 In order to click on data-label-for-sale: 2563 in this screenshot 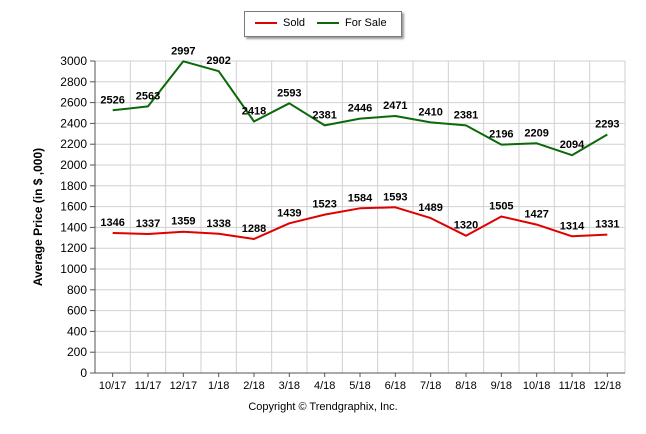, I will do `click(148, 96)`.